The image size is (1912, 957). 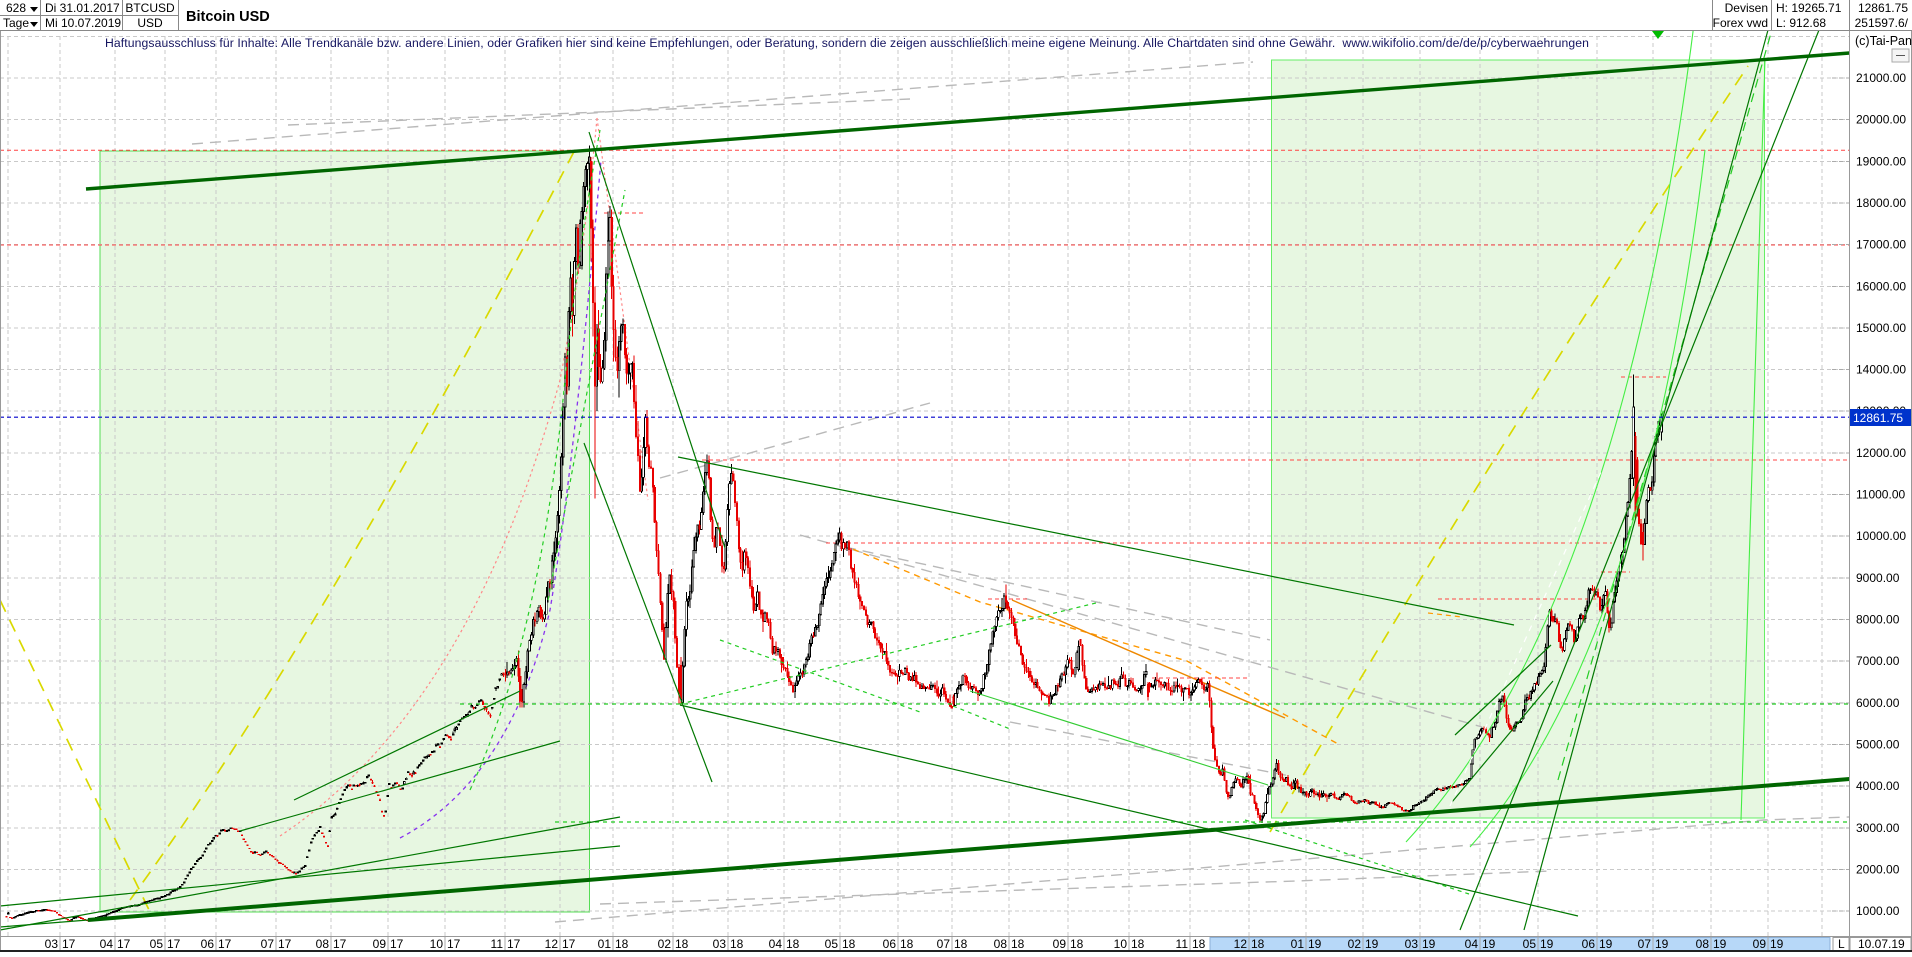 What do you see at coordinates (1881, 120) in the screenshot?
I see `svg-text: 20000.00` at bounding box center [1881, 120].